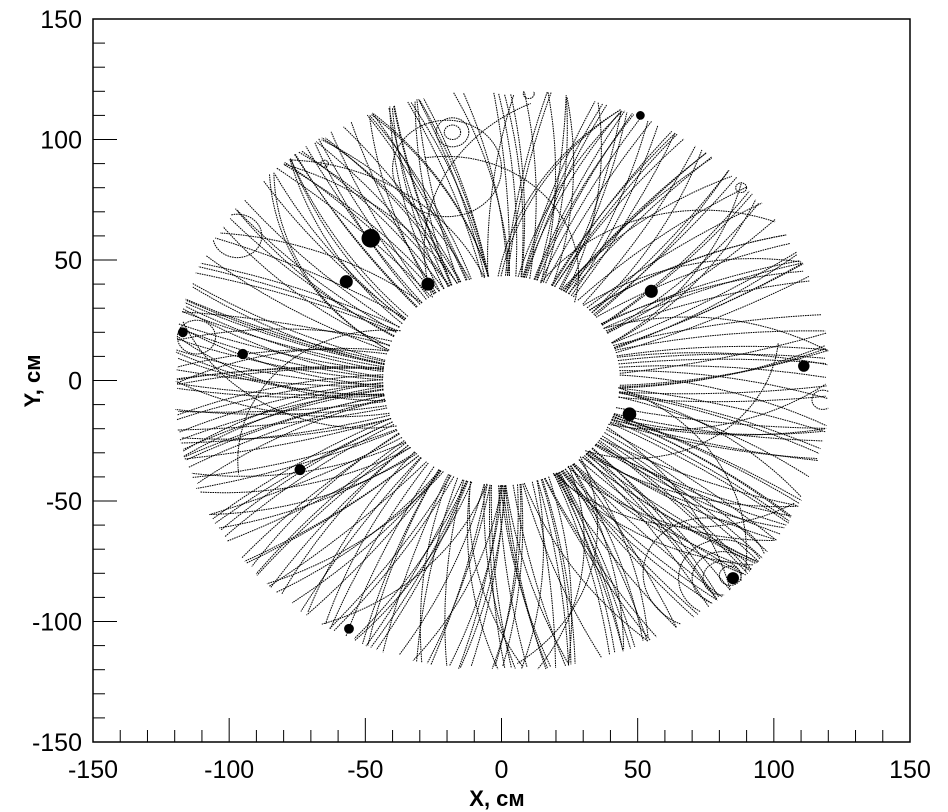 The width and height of the screenshot is (948, 812). What do you see at coordinates (229, 770) in the screenshot?
I see `x-tick-label: -100` at bounding box center [229, 770].